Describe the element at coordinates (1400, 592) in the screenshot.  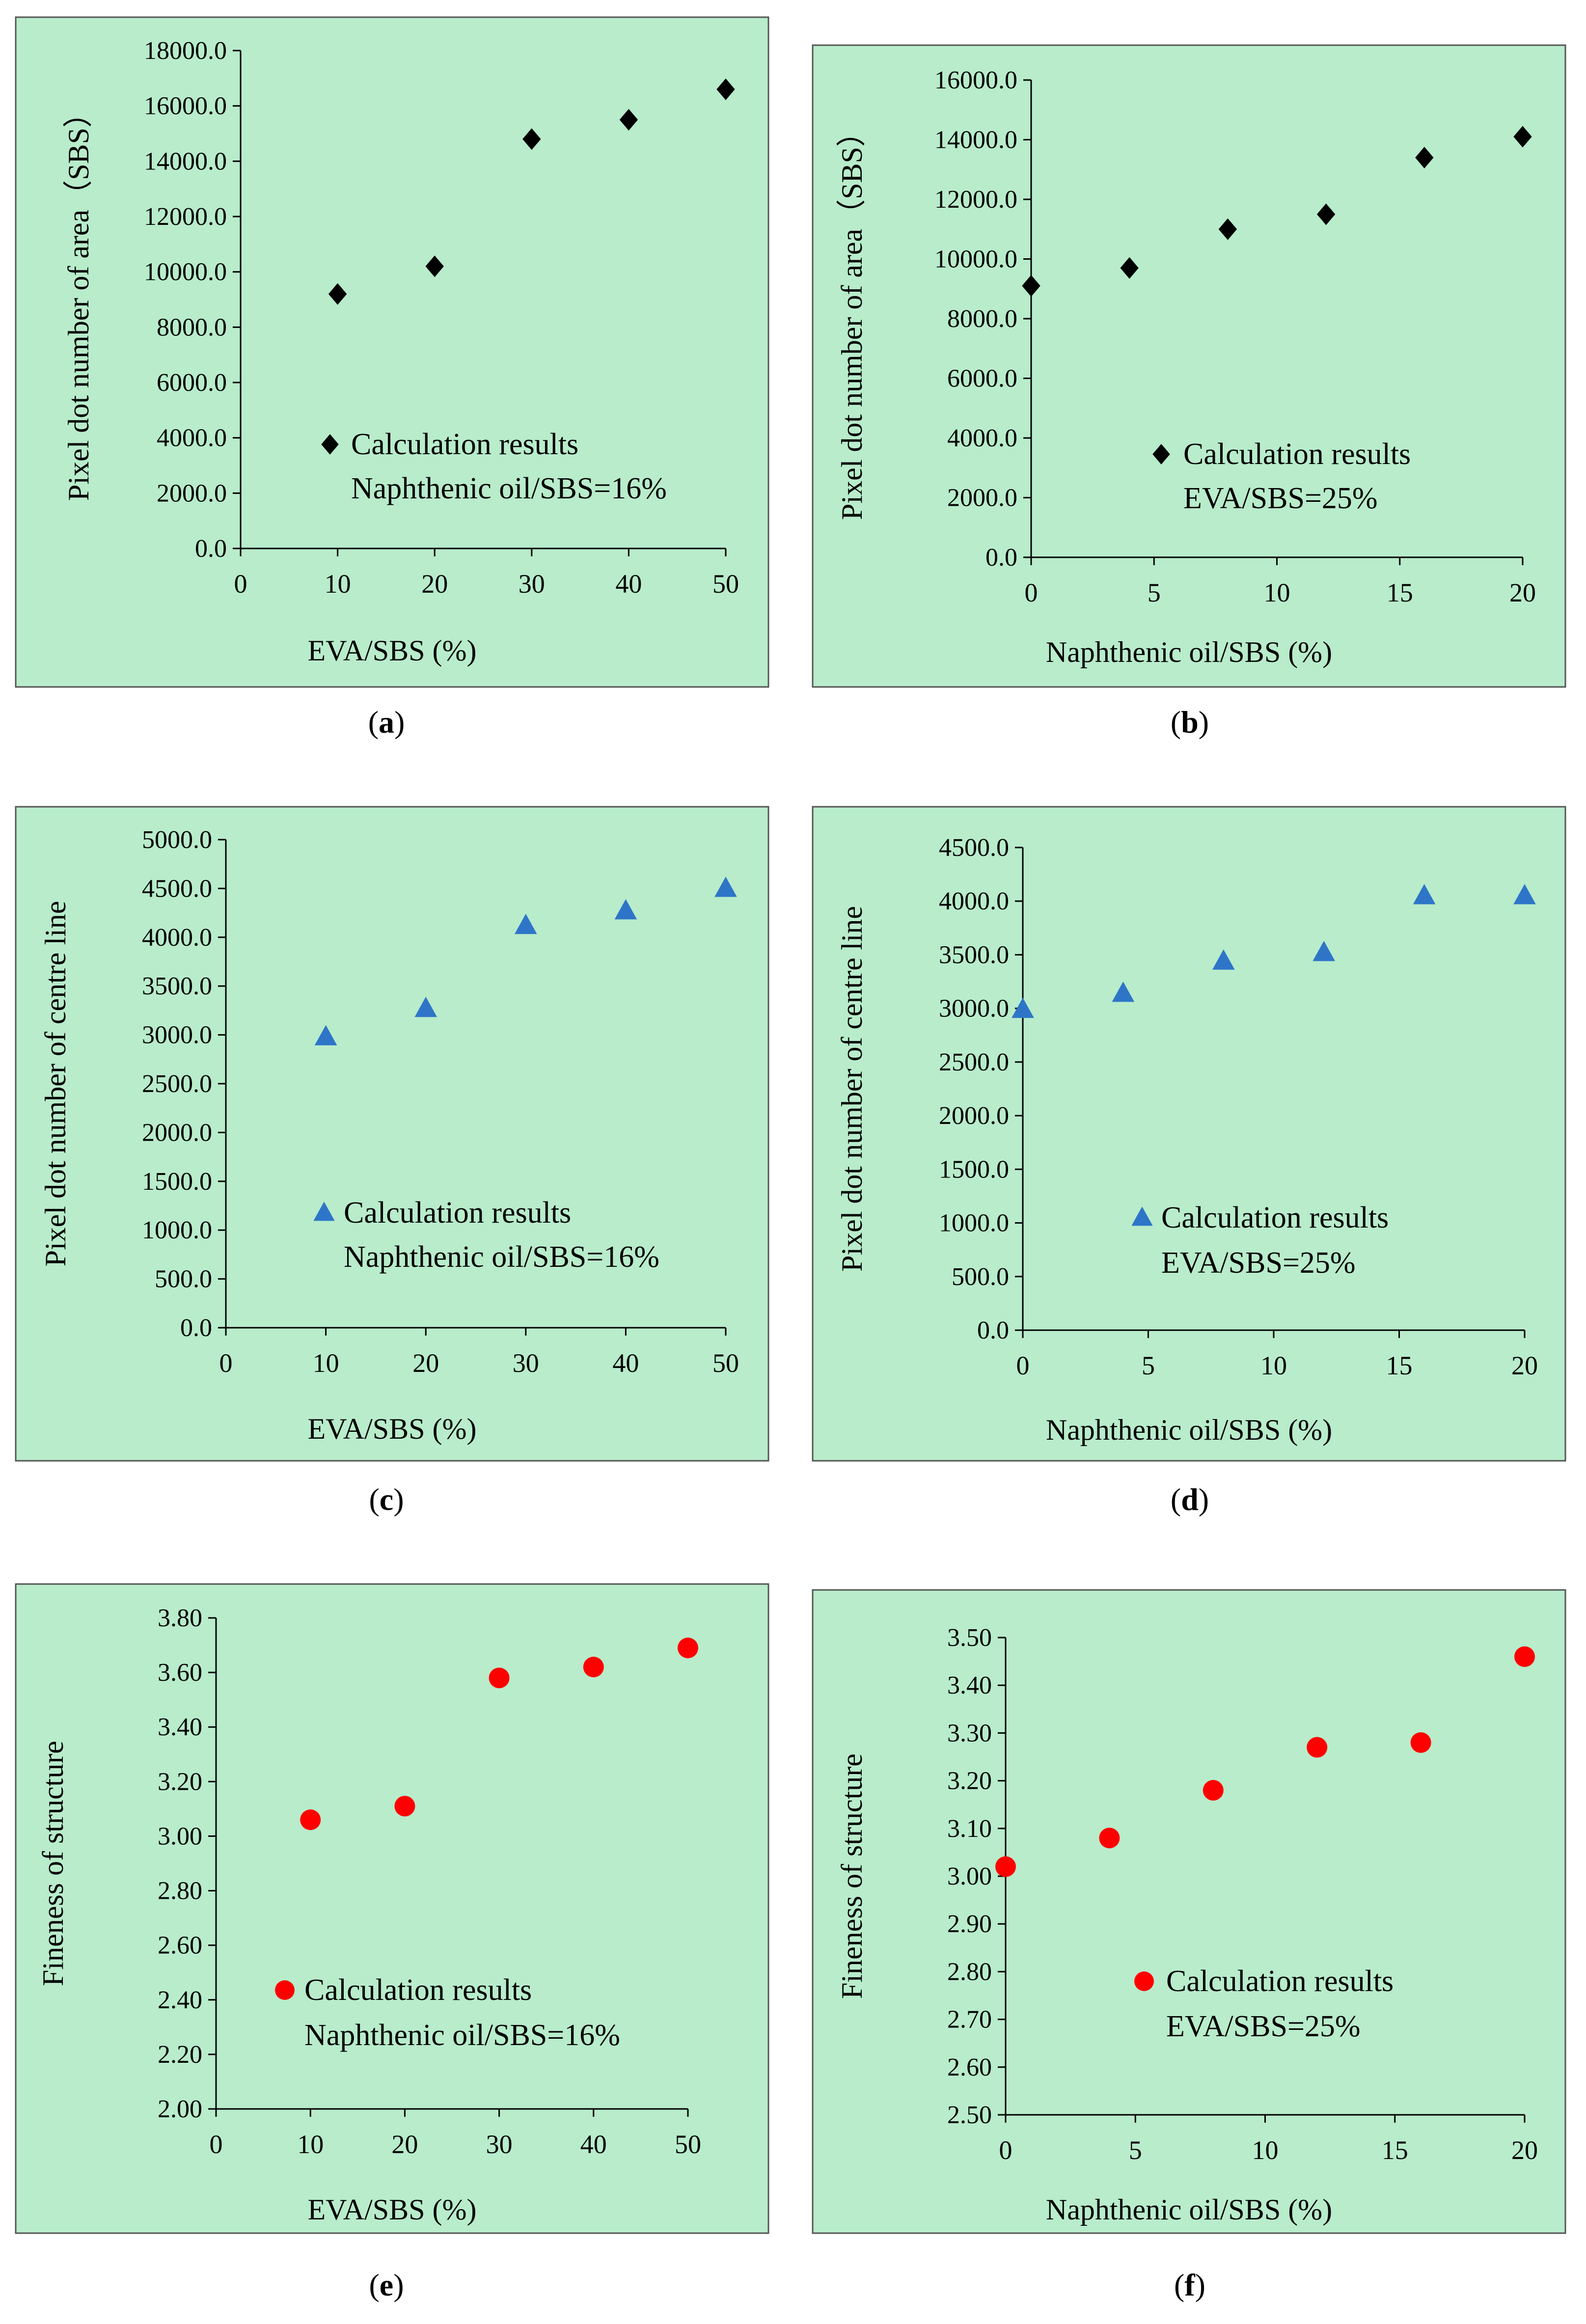
I see `x-tick-label: 15` at that location.